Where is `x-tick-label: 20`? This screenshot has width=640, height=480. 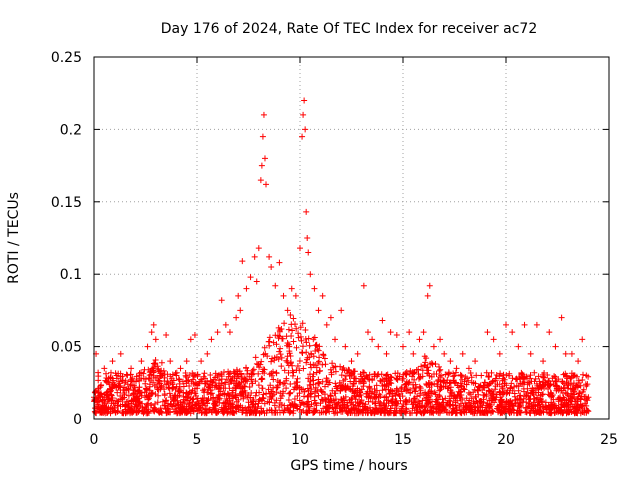
x-tick-label: 20 is located at coordinates (506, 440).